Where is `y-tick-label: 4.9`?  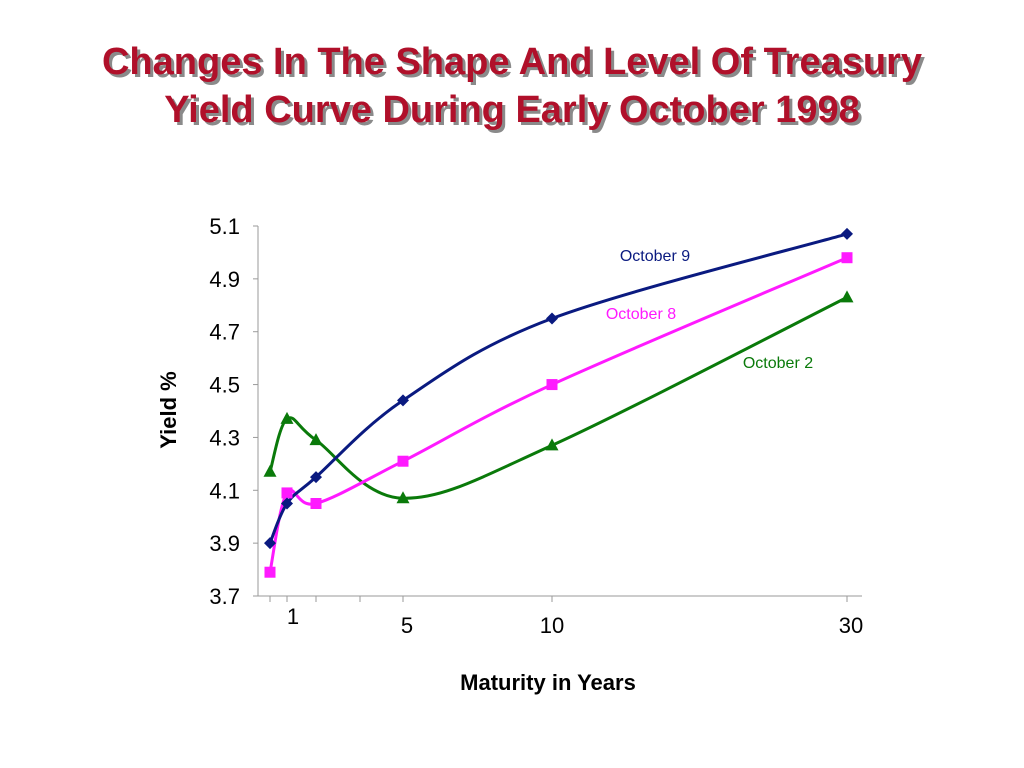
y-tick-label: 4.9 is located at coordinates (224, 279).